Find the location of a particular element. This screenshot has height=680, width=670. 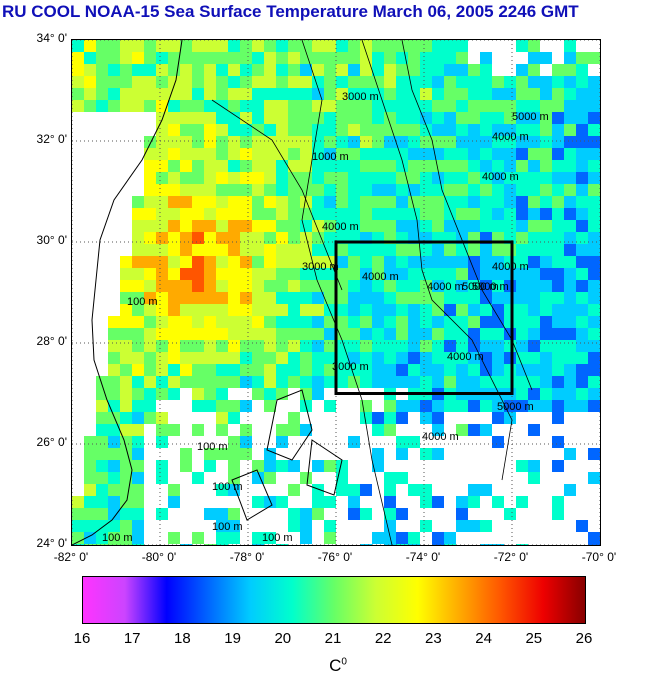

contour-label: 4000 m is located at coordinates (510, 137).